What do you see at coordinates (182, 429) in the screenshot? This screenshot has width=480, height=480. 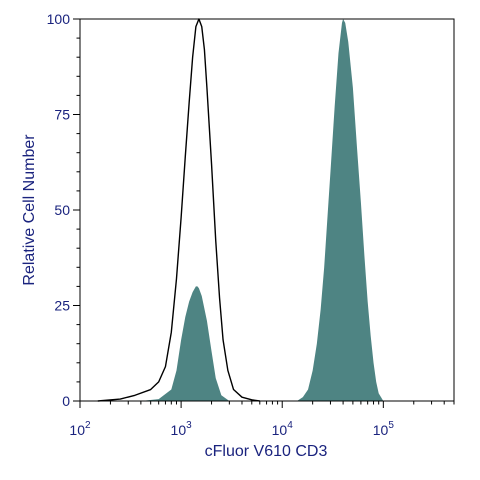 I see `x-tick-label: 10³` at bounding box center [182, 429].